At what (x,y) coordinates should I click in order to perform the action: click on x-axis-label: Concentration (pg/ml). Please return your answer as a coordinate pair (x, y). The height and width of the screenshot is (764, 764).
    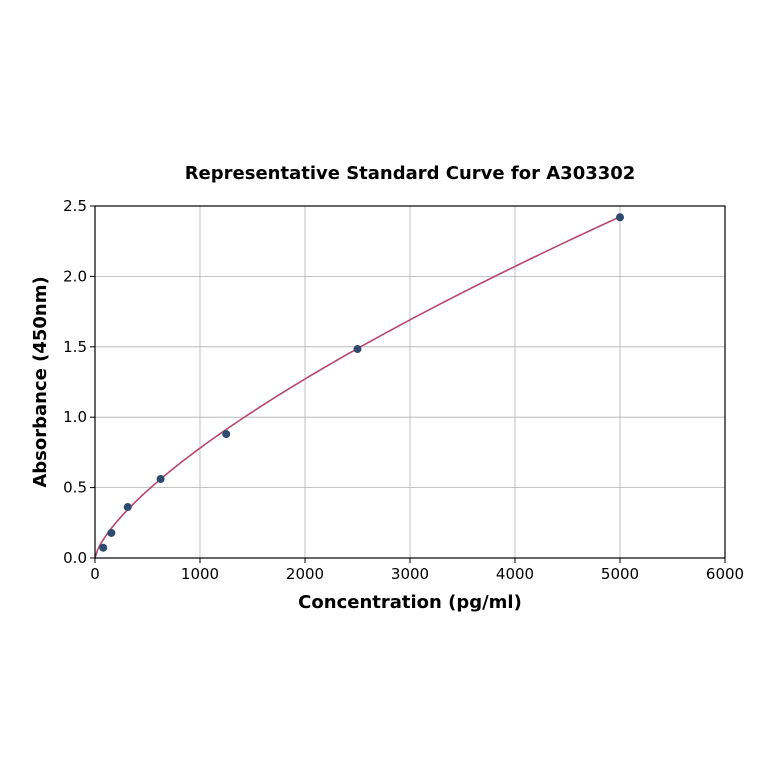
    Looking at the image, I should click on (410, 602).